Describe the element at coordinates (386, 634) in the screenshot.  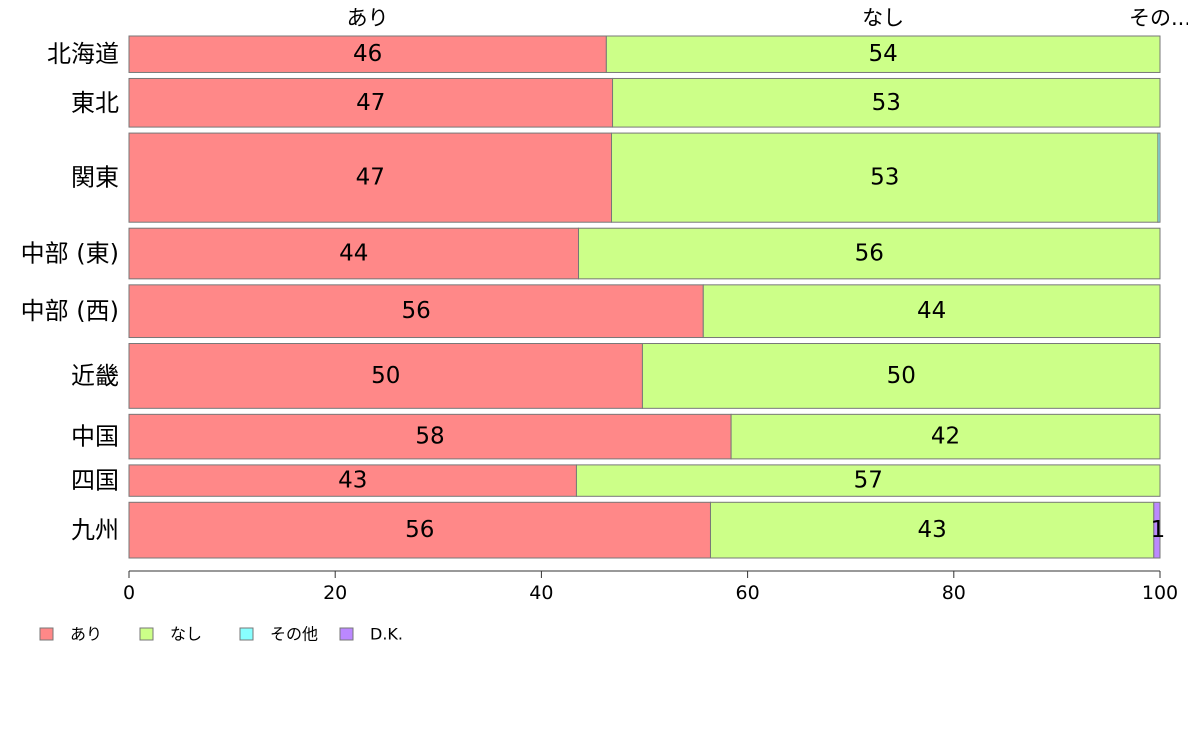
I see `legend-label: D.K.` at that location.